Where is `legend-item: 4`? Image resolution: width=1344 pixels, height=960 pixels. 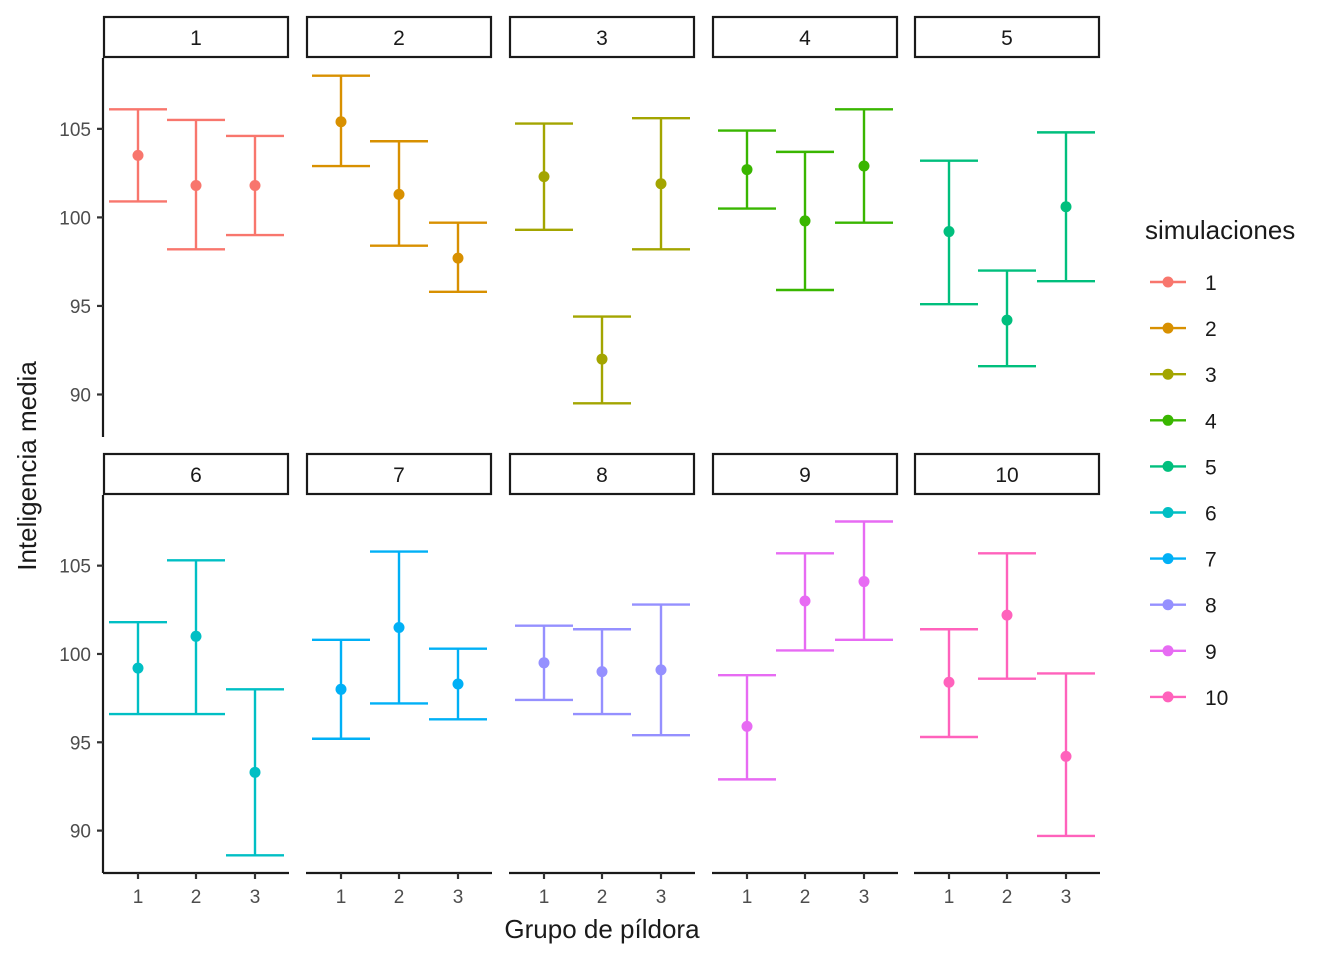
legend-item: 4 is located at coordinates (1183, 421).